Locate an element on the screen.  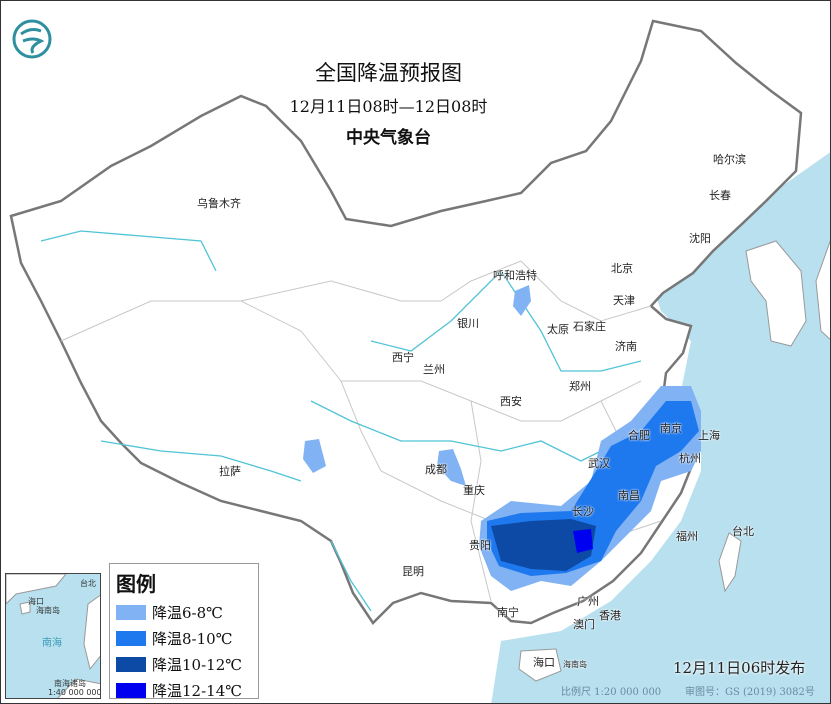
city-label: 海南岛 is located at coordinates (575, 664).